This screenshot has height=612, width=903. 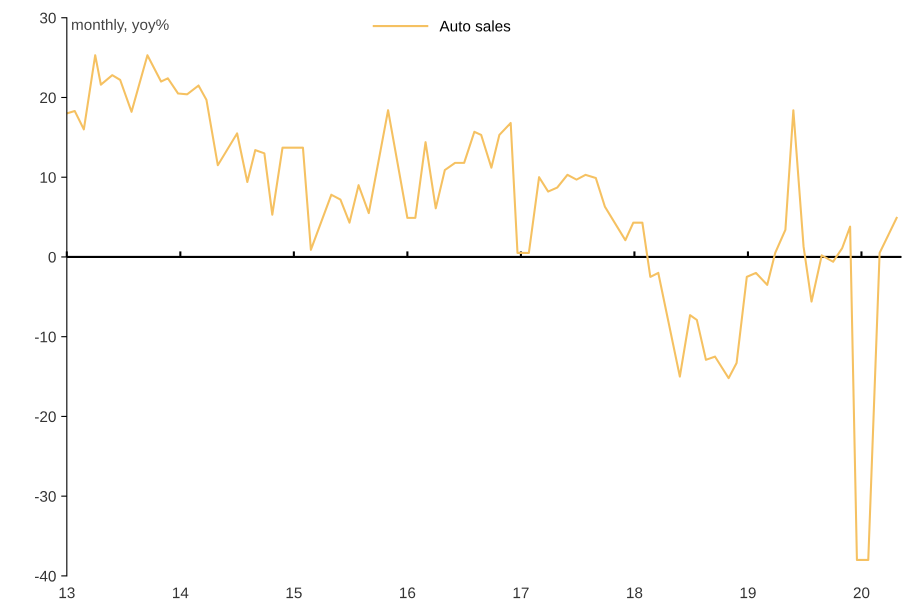 What do you see at coordinates (521, 593) in the screenshot?
I see `x-tick-label: 17` at bounding box center [521, 593].